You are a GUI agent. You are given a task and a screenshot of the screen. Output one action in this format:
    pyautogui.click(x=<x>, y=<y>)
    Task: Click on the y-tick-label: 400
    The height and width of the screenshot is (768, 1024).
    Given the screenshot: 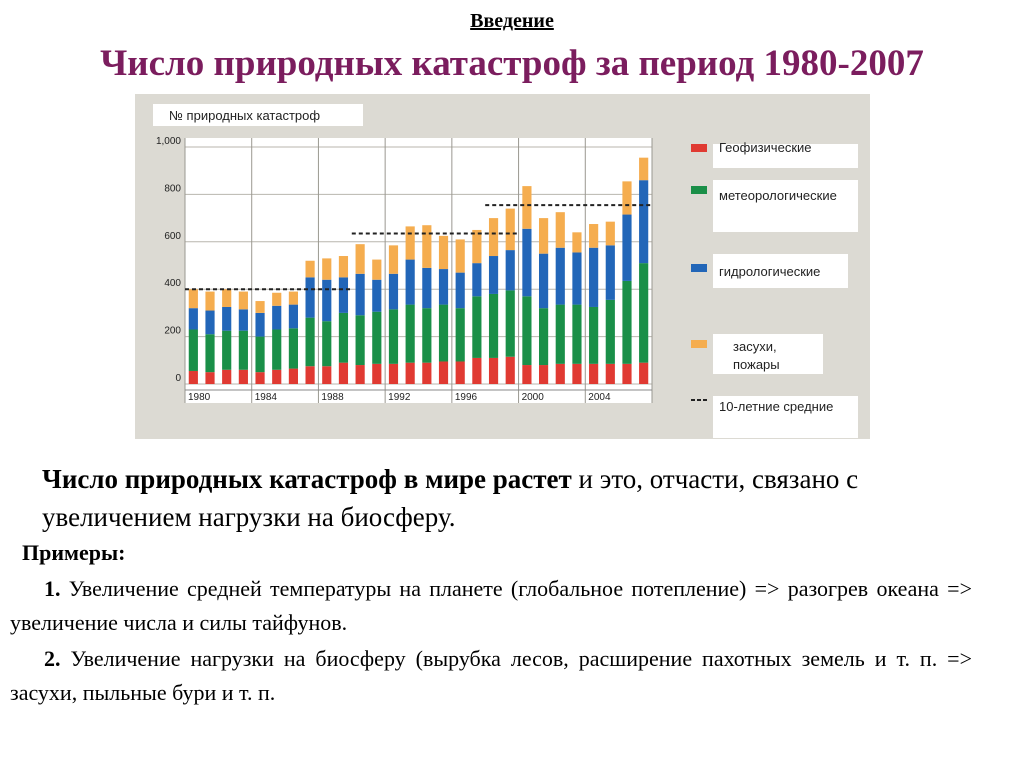 What is the action you would take?
    pyautogui.click(x=172, y=283)
    